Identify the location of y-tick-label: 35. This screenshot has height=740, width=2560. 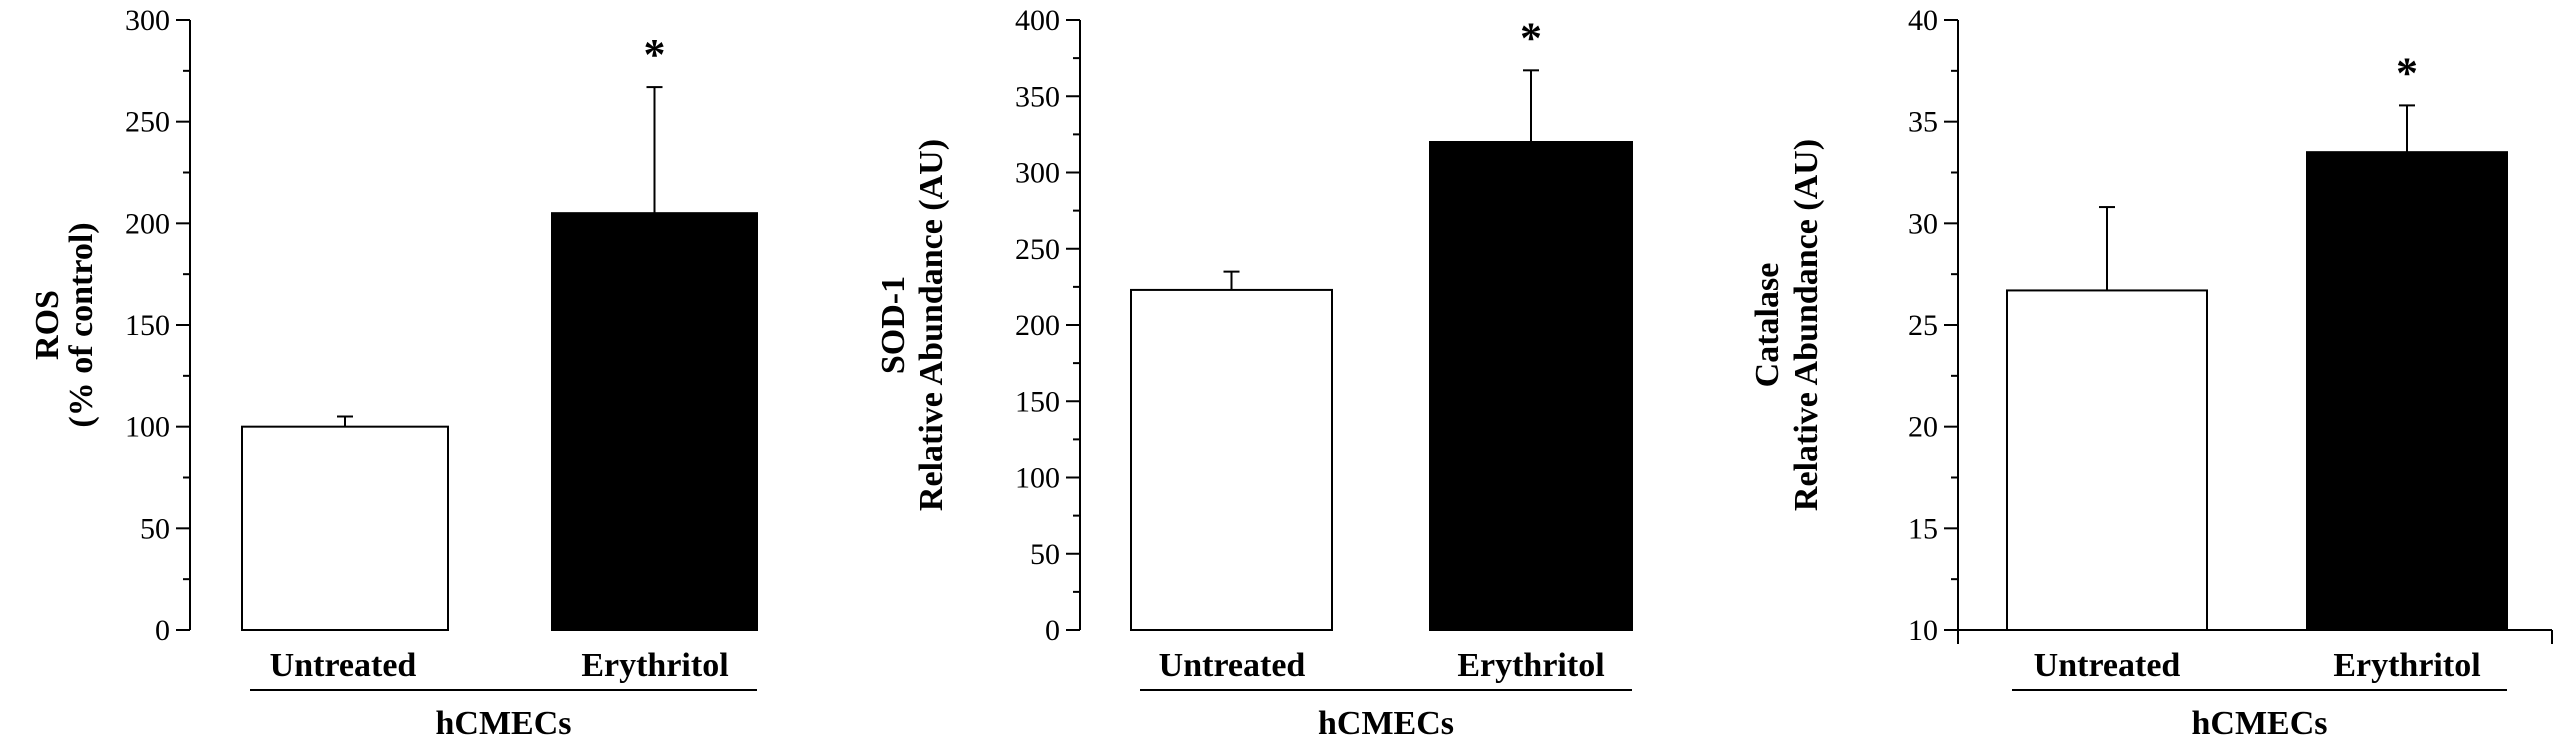
(1923, 122).